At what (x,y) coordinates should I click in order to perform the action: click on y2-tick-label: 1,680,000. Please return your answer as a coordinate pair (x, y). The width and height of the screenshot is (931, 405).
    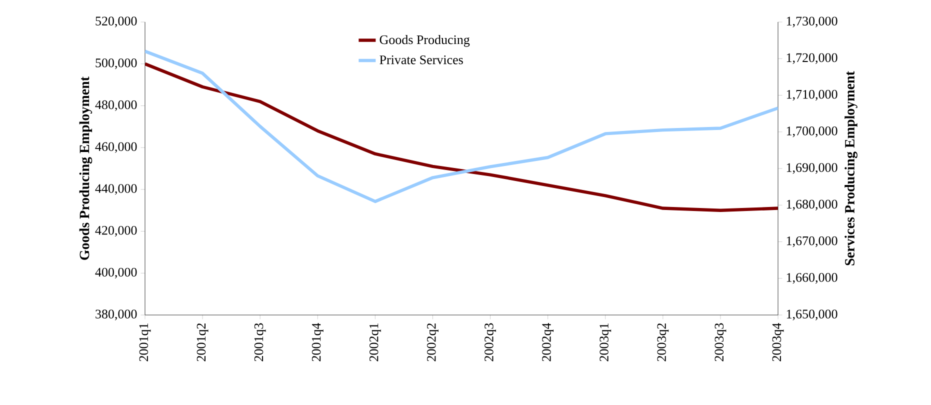
    Looking at the image, I should click on (812, 205).